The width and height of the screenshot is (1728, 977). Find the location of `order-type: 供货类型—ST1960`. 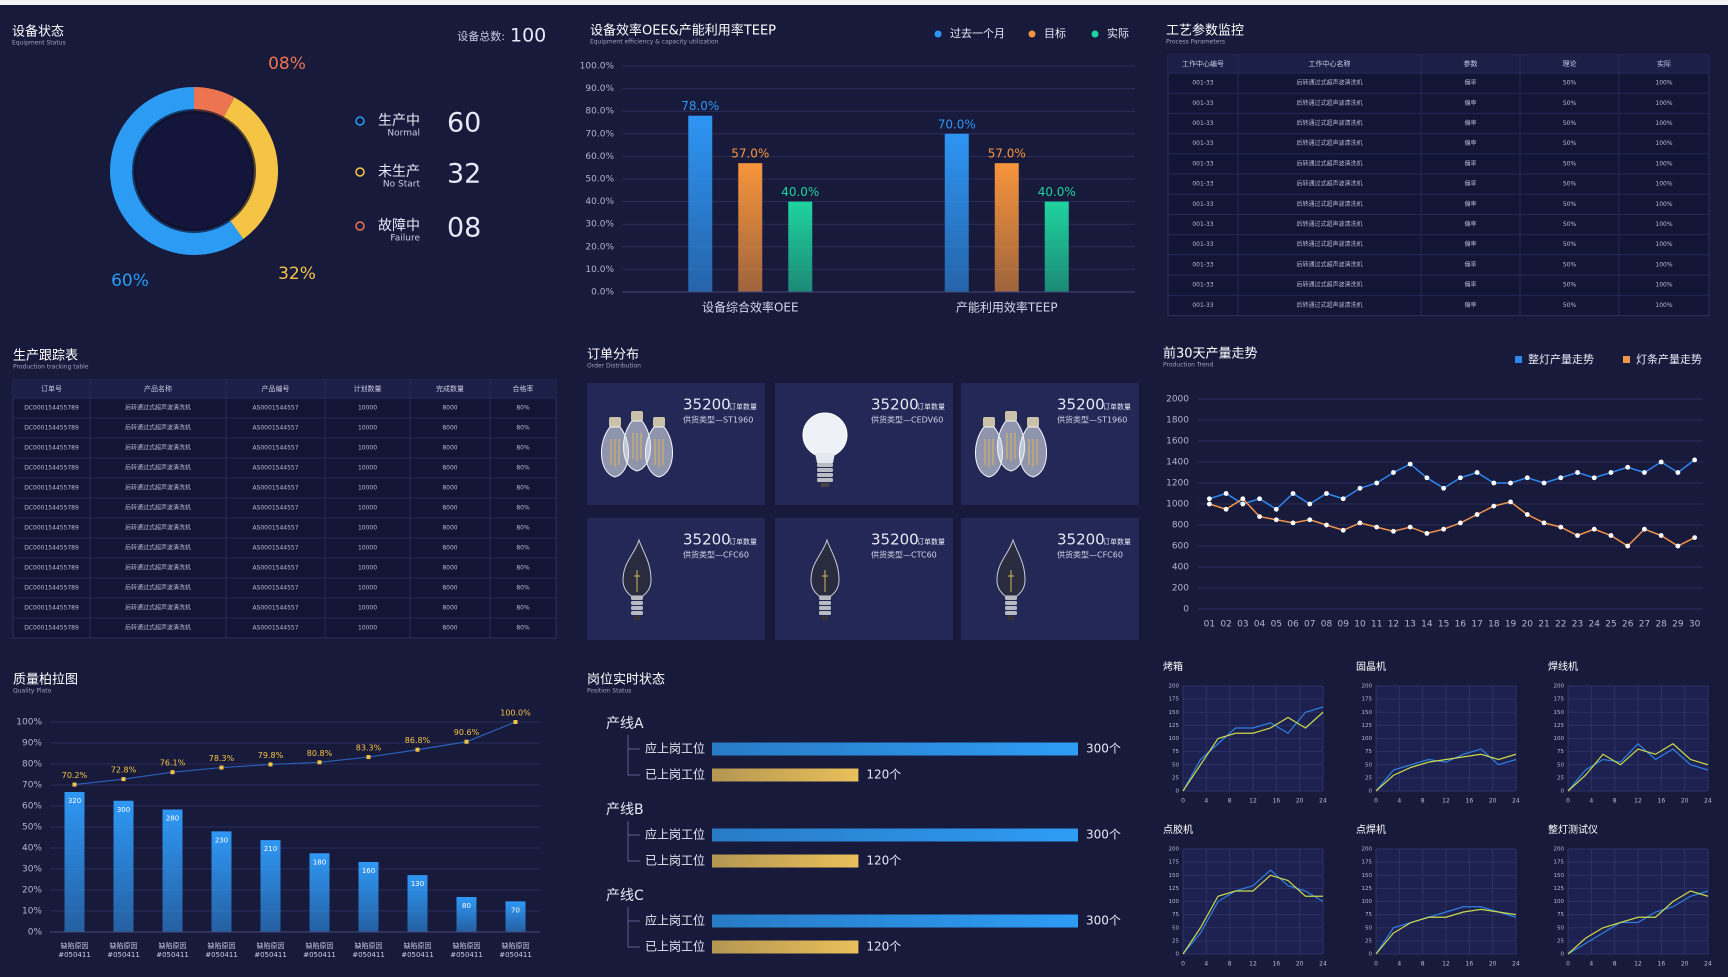

order-type: 供货类型—ST1960 is located at coordinates (718, 420).